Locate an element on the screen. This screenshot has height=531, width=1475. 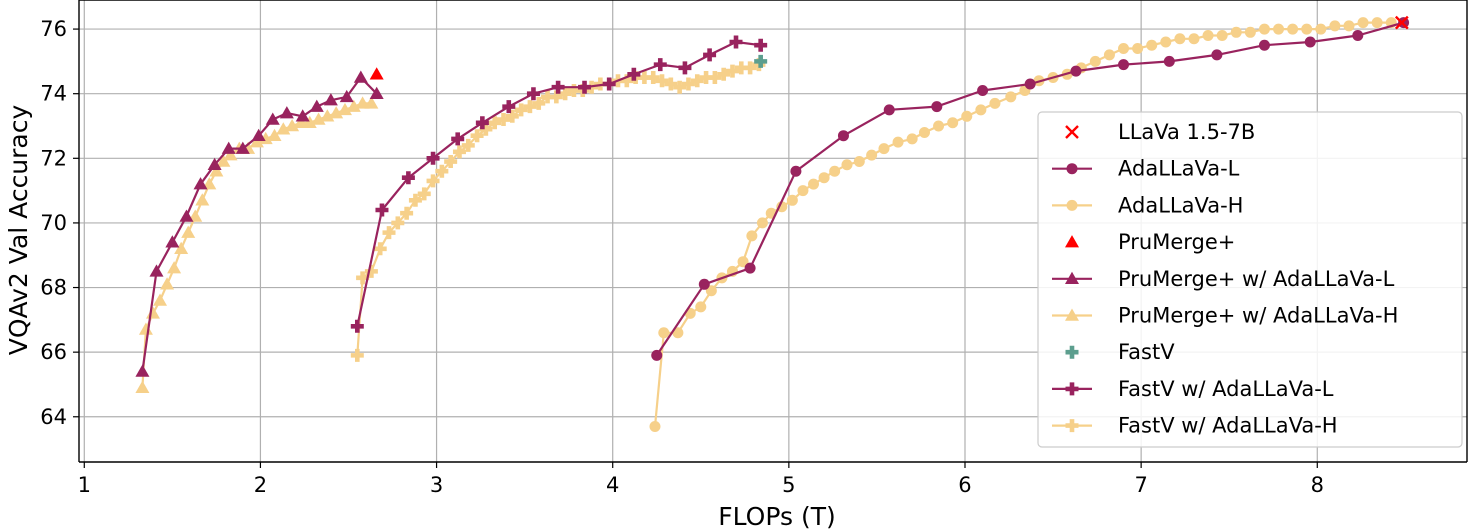
x-axis: 1 2 3 4 5 6 7 8 is located at coordinates (701, 479).